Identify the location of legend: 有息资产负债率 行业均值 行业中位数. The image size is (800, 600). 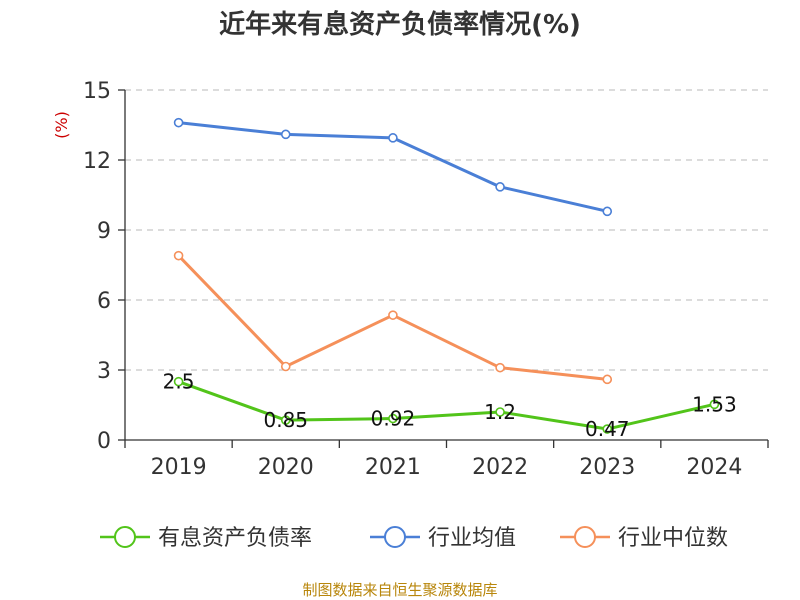
(414, 538).